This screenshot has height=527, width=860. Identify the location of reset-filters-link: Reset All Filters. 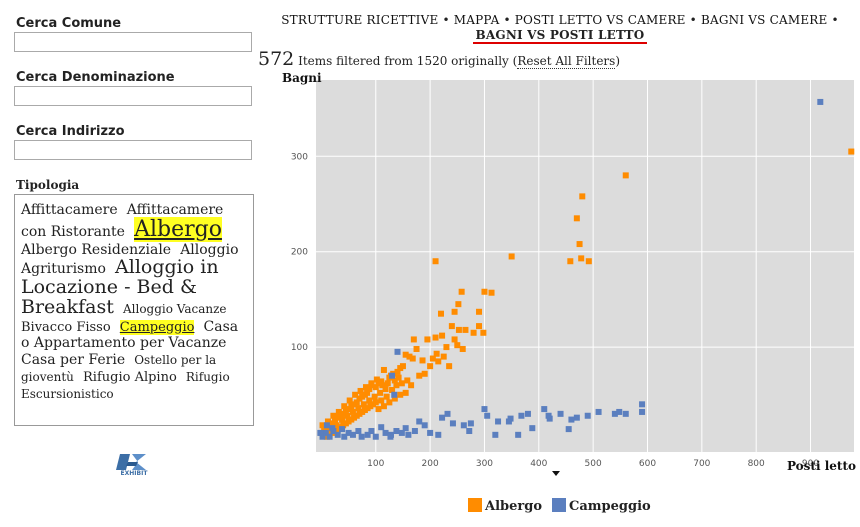
(566, 61).